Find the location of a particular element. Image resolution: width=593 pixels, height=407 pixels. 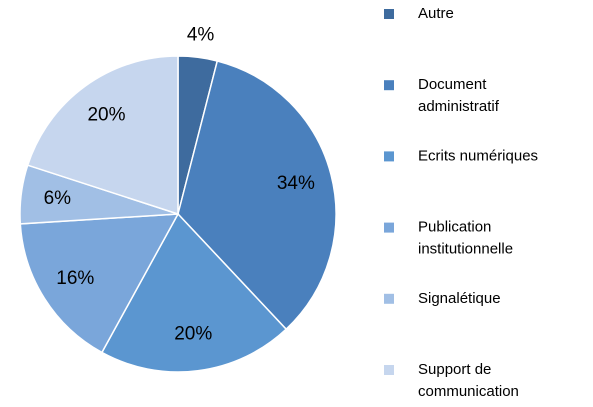

legend-label: Document administratif is located at coordinates (459, 95).